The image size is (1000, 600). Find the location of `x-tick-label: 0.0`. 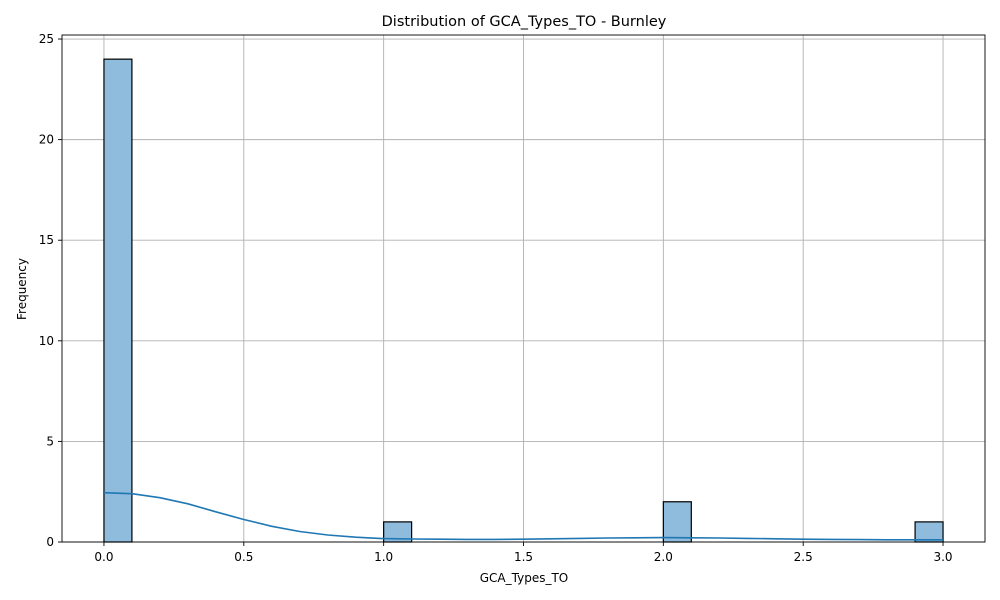

x-tick-label: 0.0 is located at coordinates (103, 557).